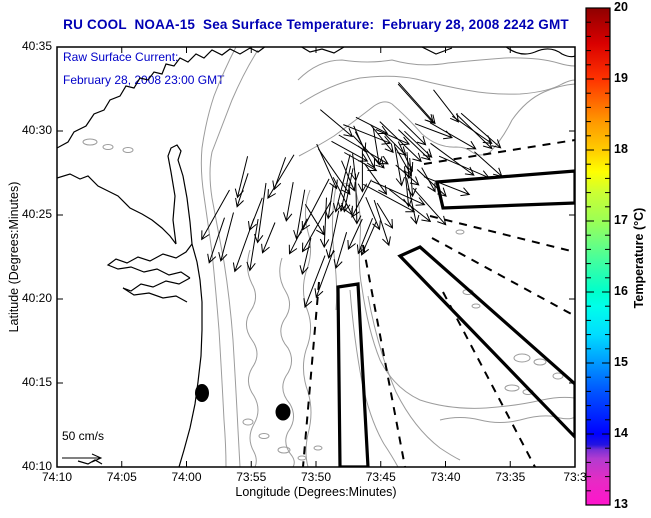 Image resolution: width=651 pixels, height=518 pixels. I want to click on x-tick-label: 74:10, so click(57, 477).